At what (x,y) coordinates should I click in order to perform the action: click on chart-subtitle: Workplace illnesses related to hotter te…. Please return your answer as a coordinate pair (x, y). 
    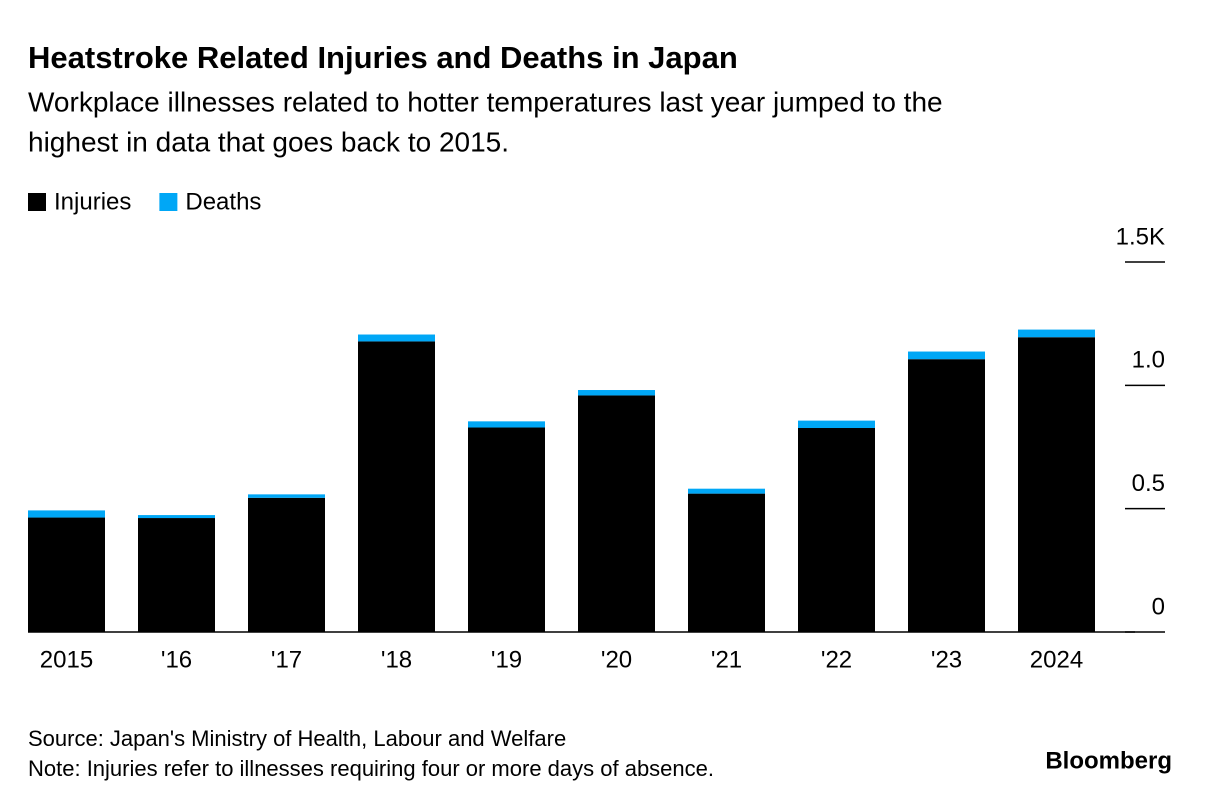
    Looking at the image, I should click on (485, 101).